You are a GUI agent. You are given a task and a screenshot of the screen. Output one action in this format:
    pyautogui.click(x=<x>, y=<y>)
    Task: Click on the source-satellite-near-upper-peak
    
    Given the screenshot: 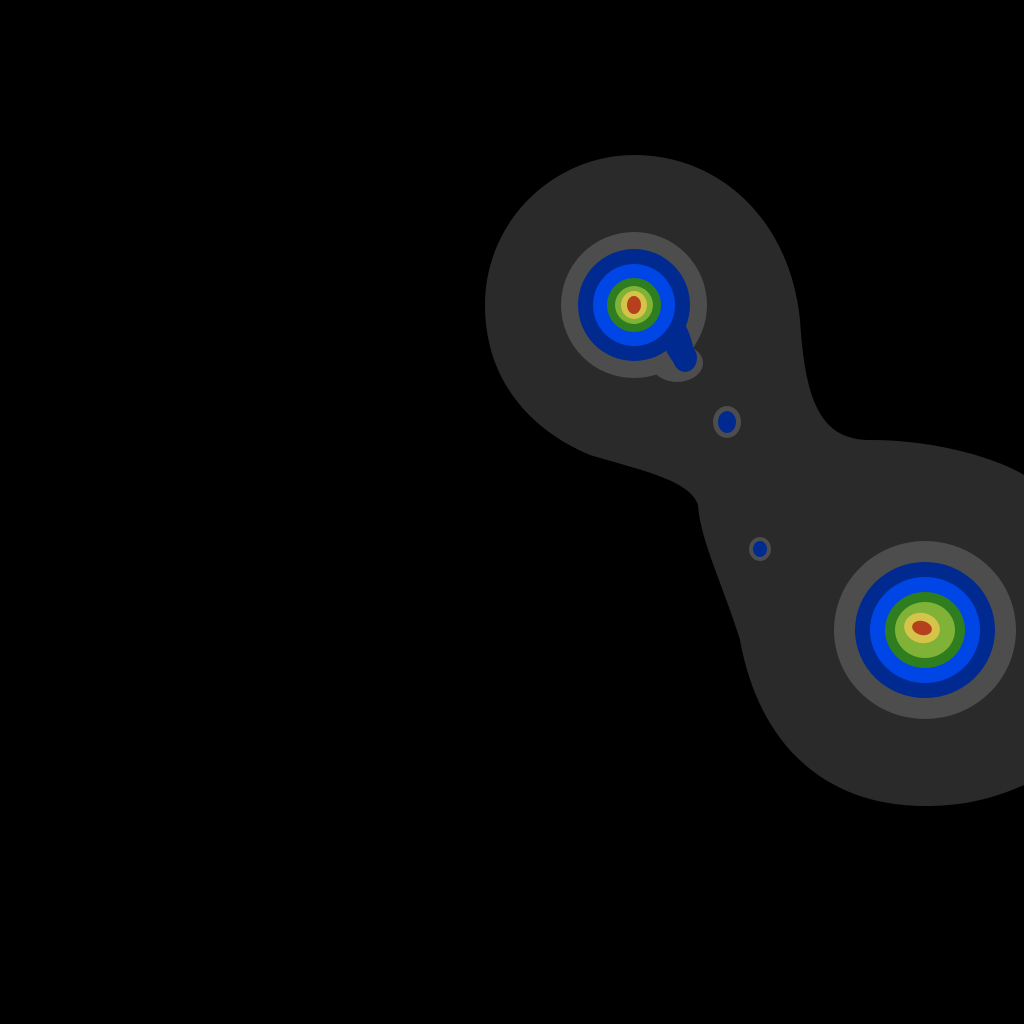 What is the action you would take?
    pyautogui.click(x=685, y=358)
    